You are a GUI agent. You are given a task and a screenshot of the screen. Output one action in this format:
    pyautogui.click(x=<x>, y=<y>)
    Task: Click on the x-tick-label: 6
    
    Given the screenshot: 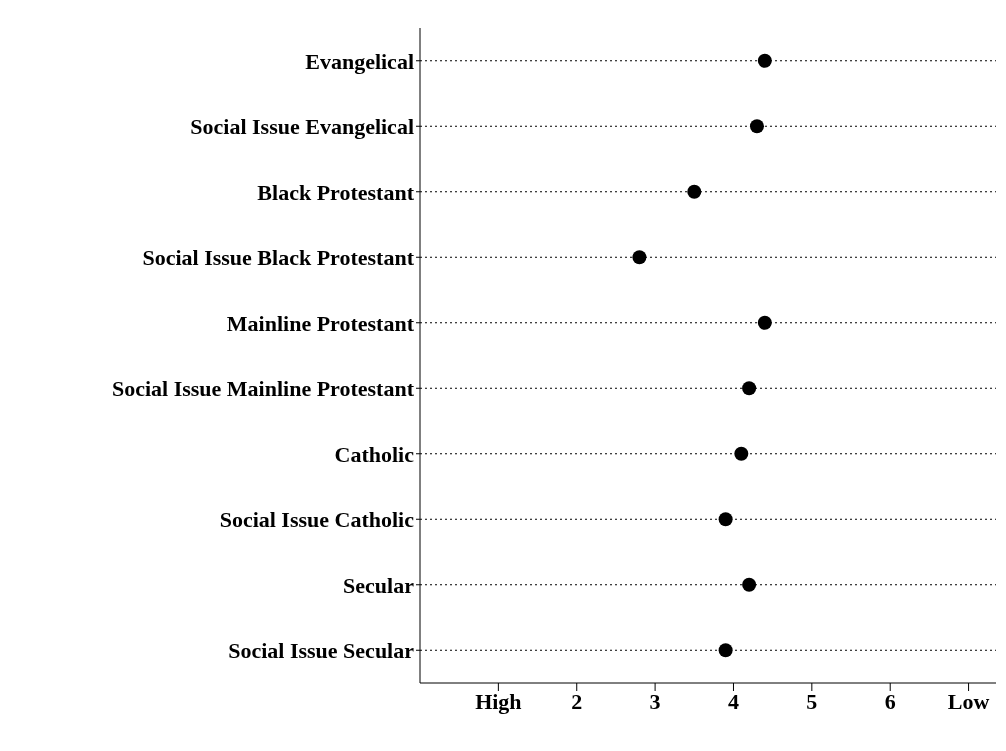 What is the action you would take?
    pyautogui.click(x=890, y=701)
    